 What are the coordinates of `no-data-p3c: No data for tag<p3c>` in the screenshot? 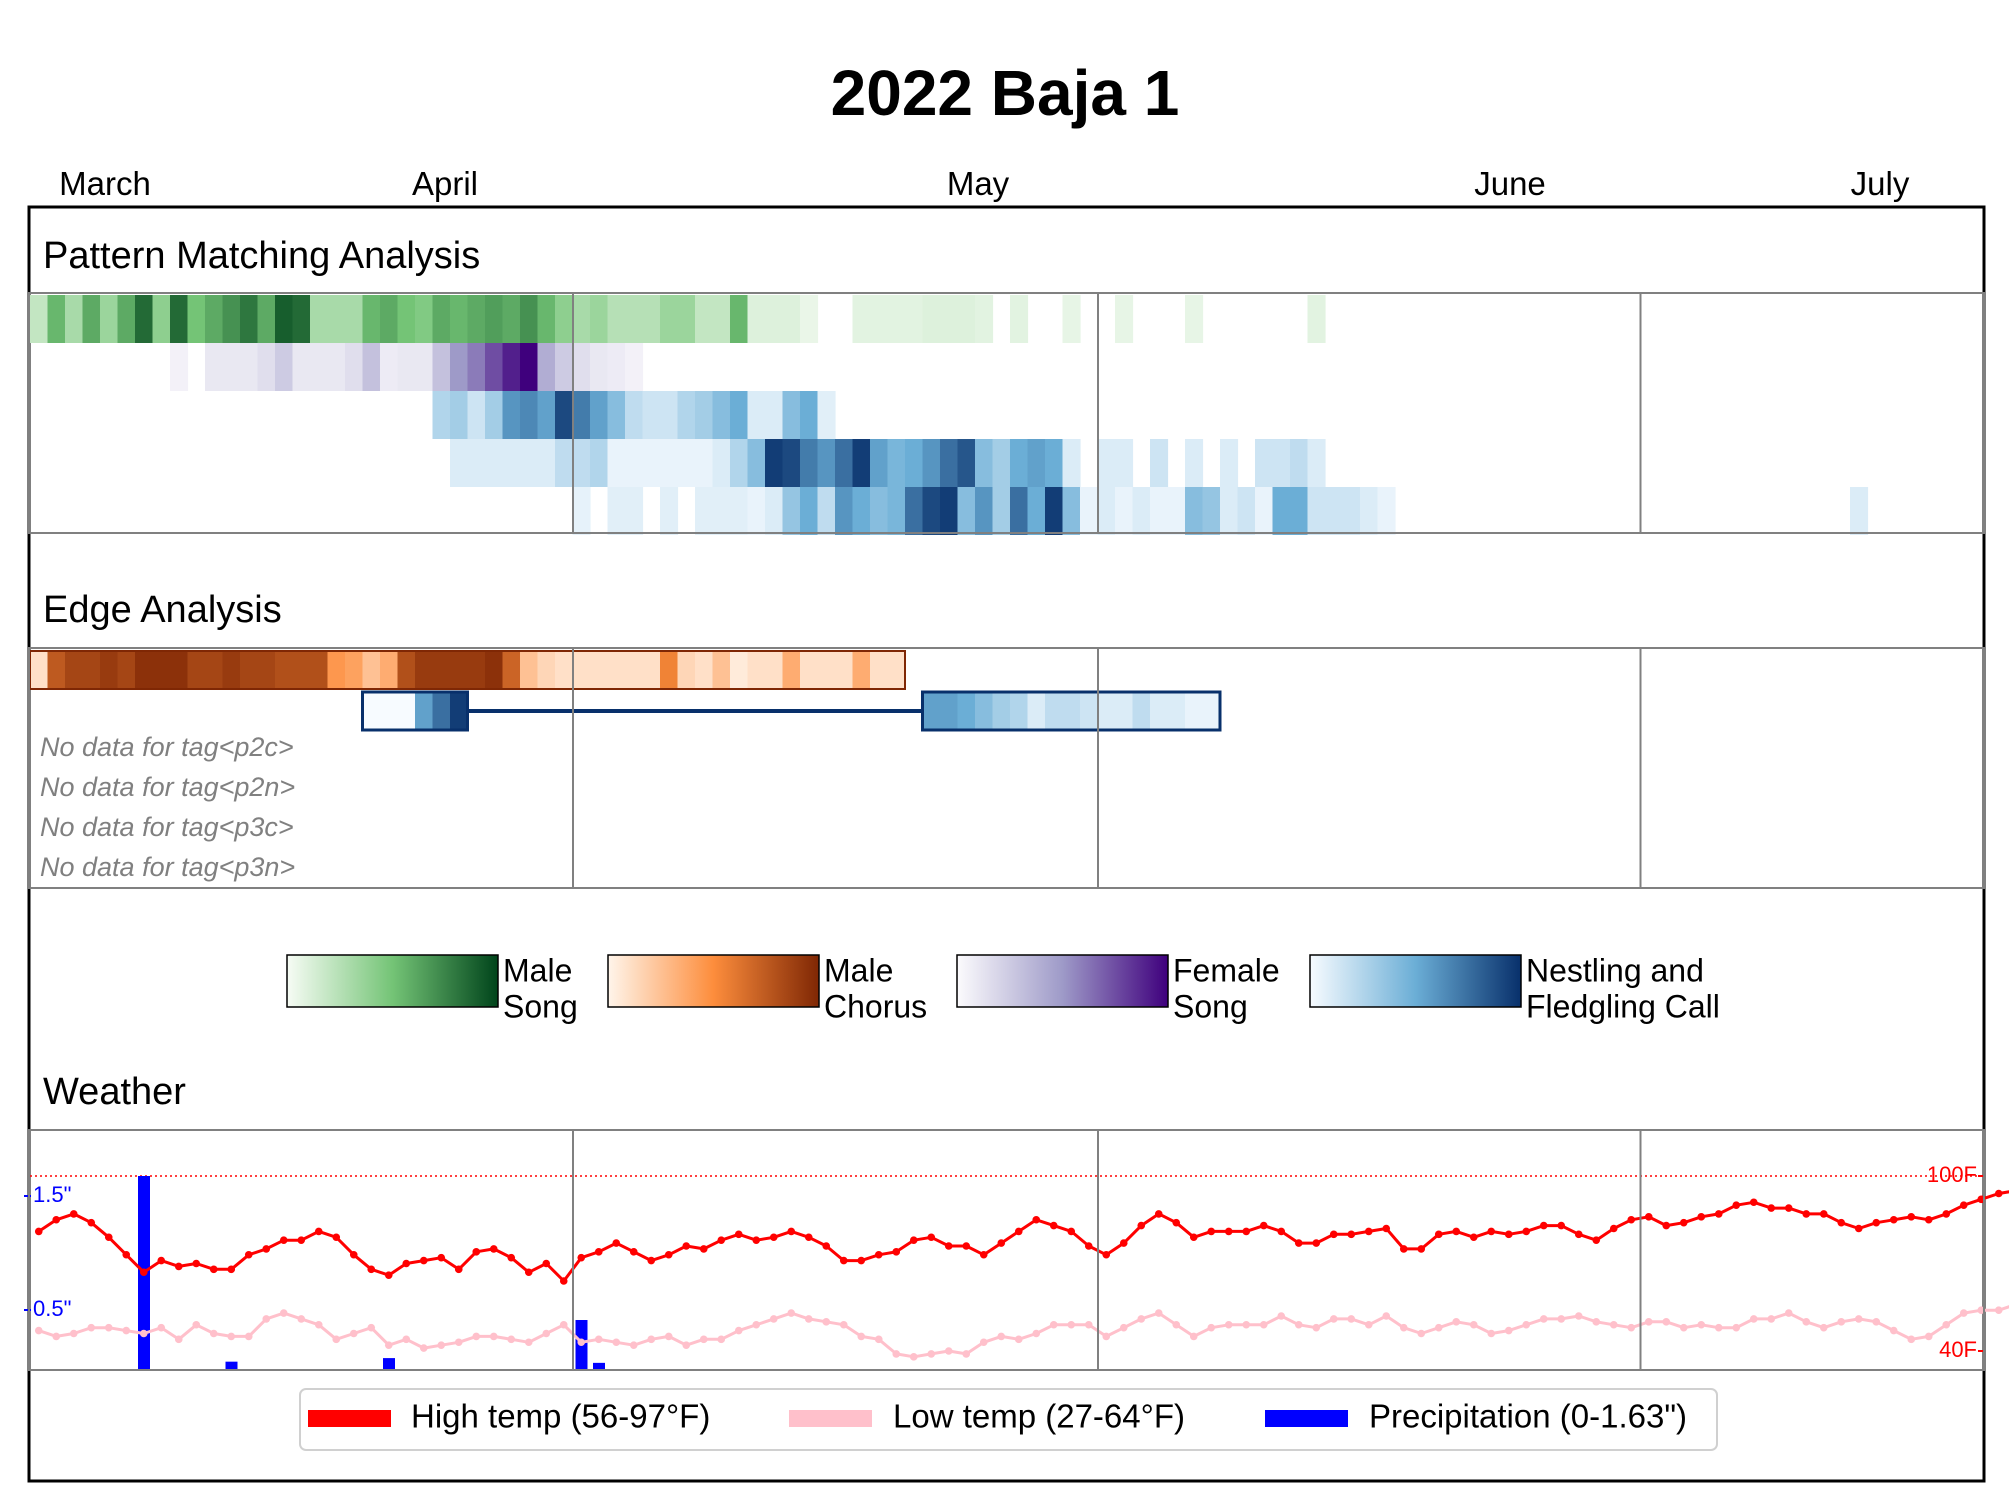 It's located at (167, 827).